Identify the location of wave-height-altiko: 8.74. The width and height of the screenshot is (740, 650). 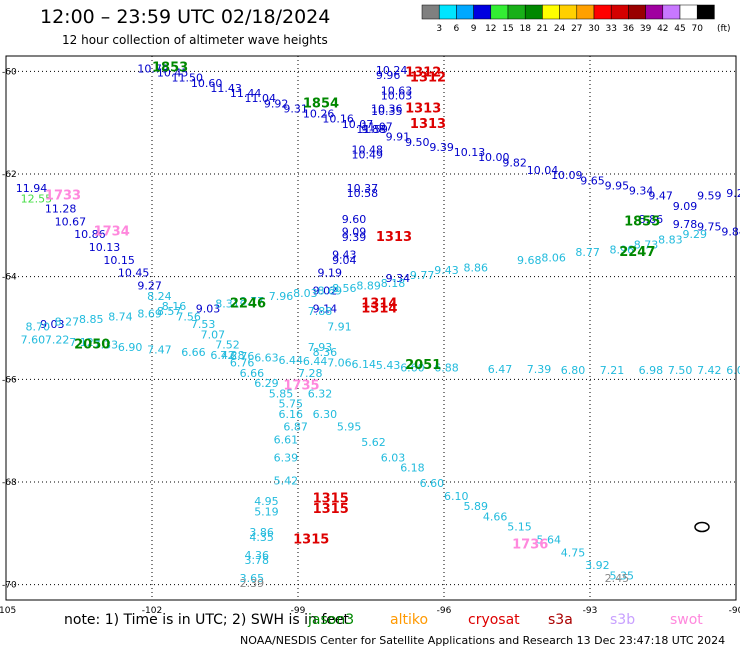
(120, 316).